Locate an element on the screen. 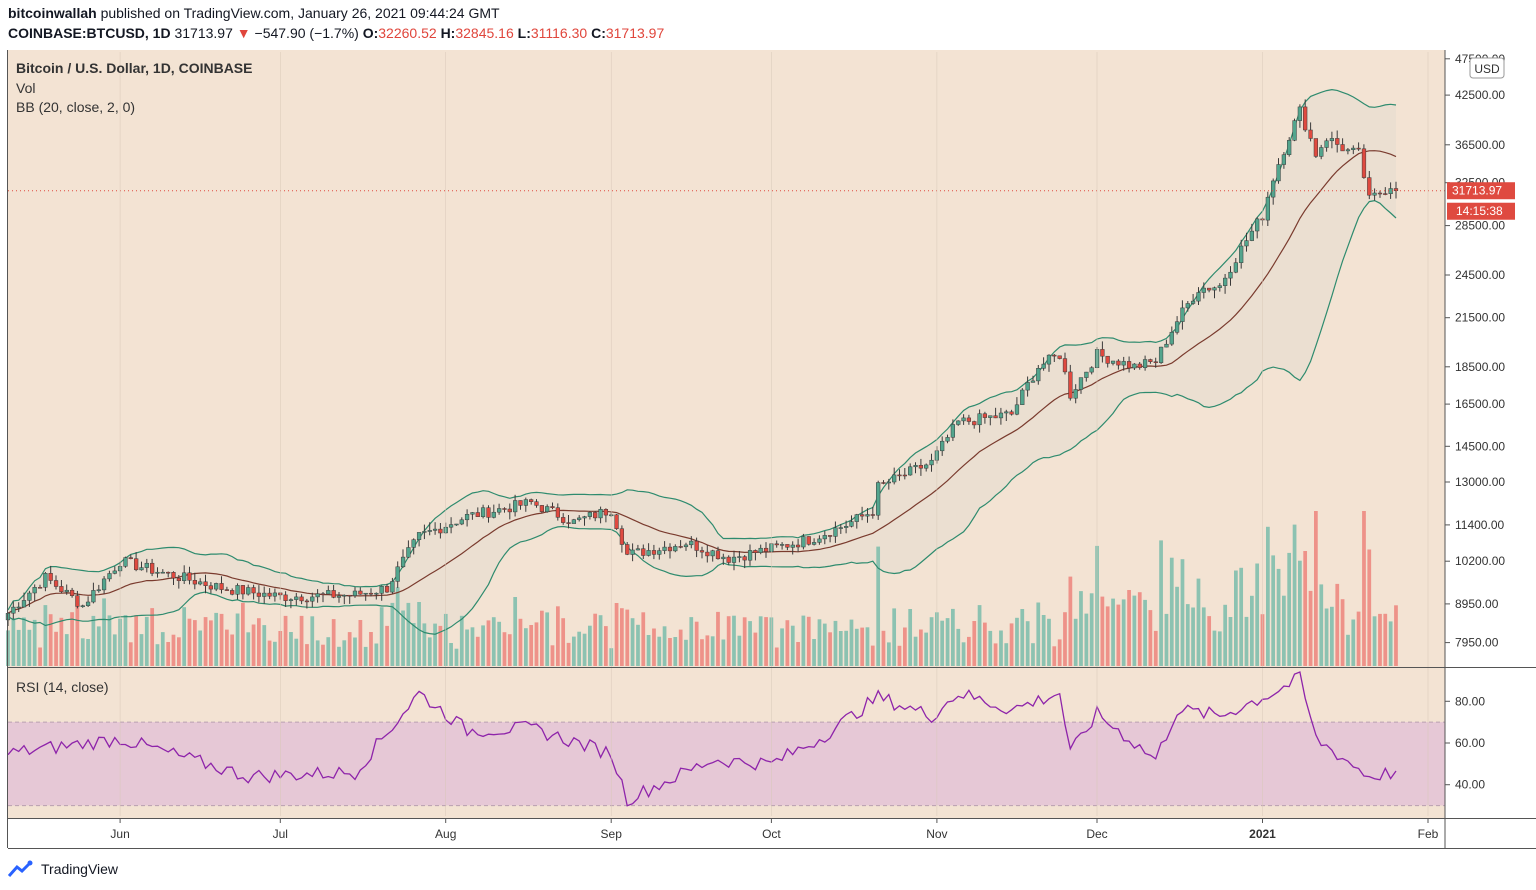 Image resolution: width=1536 pixels, height=890 pixels. close-label: C: is located at coordinates (598, 33).